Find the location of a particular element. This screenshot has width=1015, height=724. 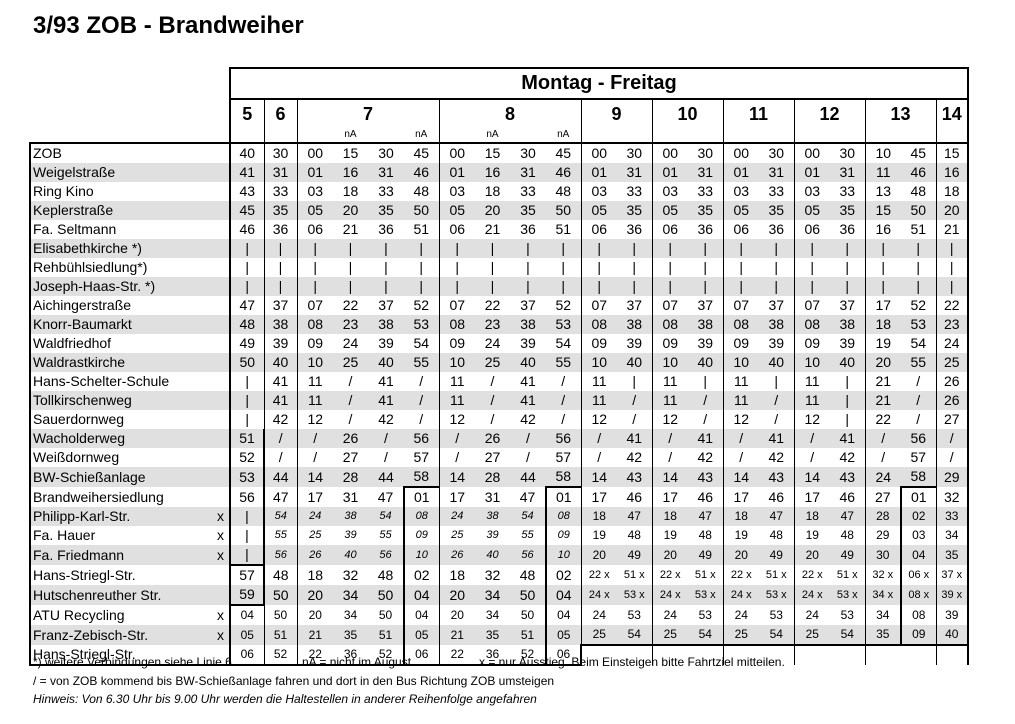

departure-time: 32 is located at coordinates (952, 497).